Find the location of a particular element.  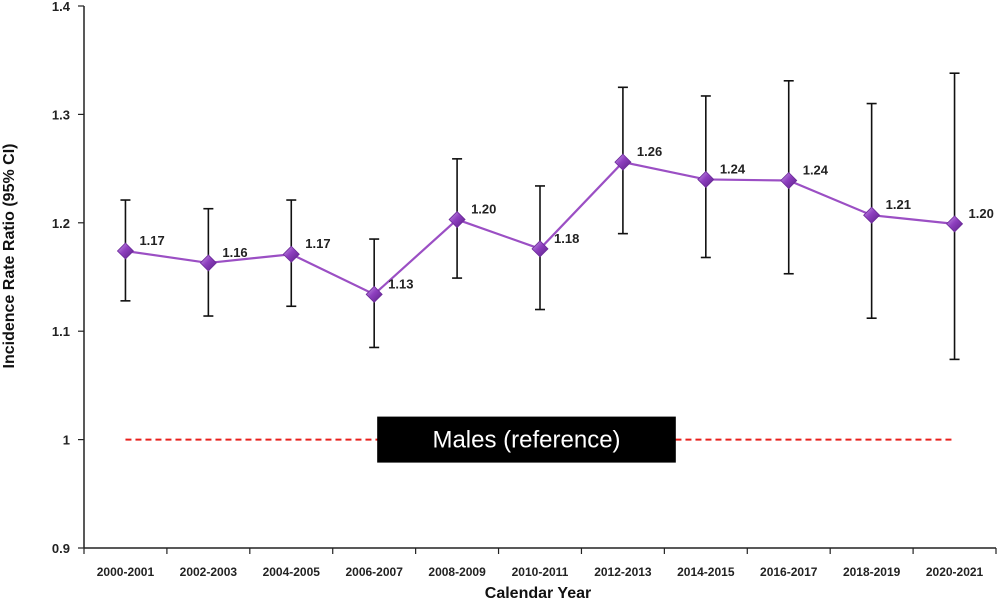

reference-label: Males (reference) is located at coordinates (526, 440).